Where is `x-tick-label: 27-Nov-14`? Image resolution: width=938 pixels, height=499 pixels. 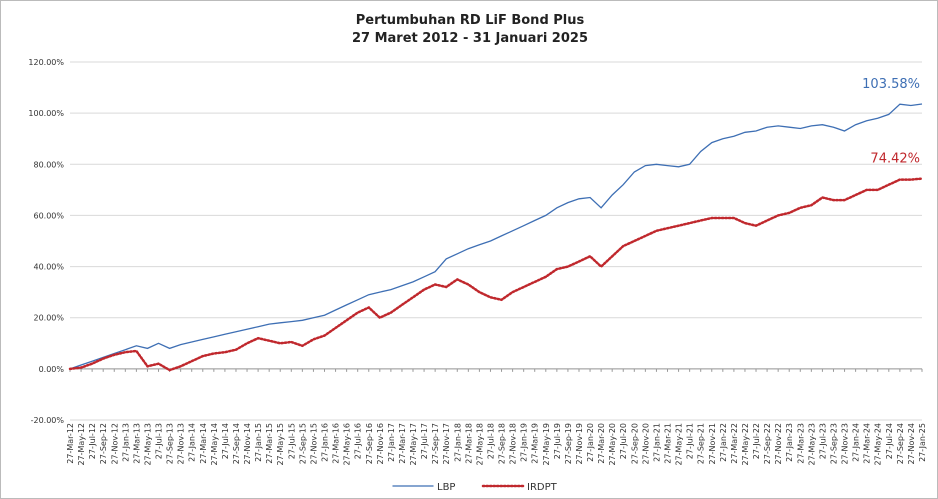 x-tick-label: 27-Nov-14 is located at coordinates (247, 444).